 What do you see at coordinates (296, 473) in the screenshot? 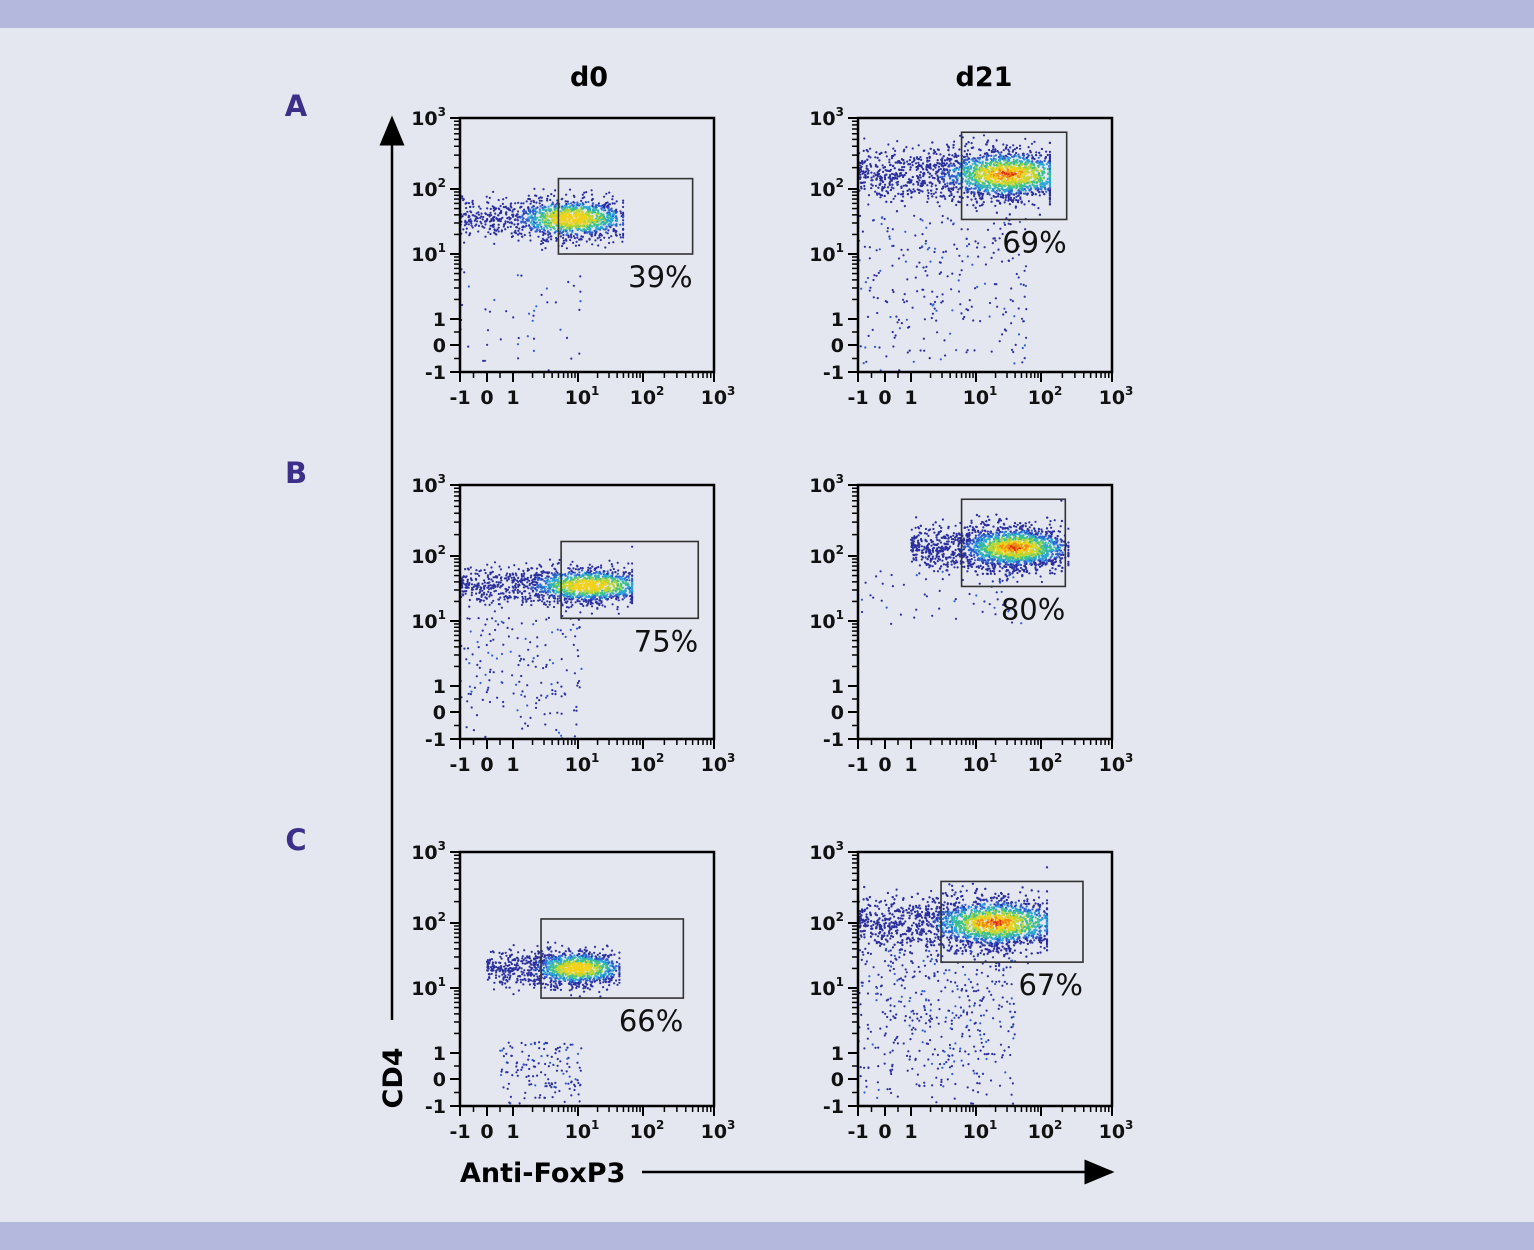
I see `row-label-b: B` at bounding box center [296, 473].